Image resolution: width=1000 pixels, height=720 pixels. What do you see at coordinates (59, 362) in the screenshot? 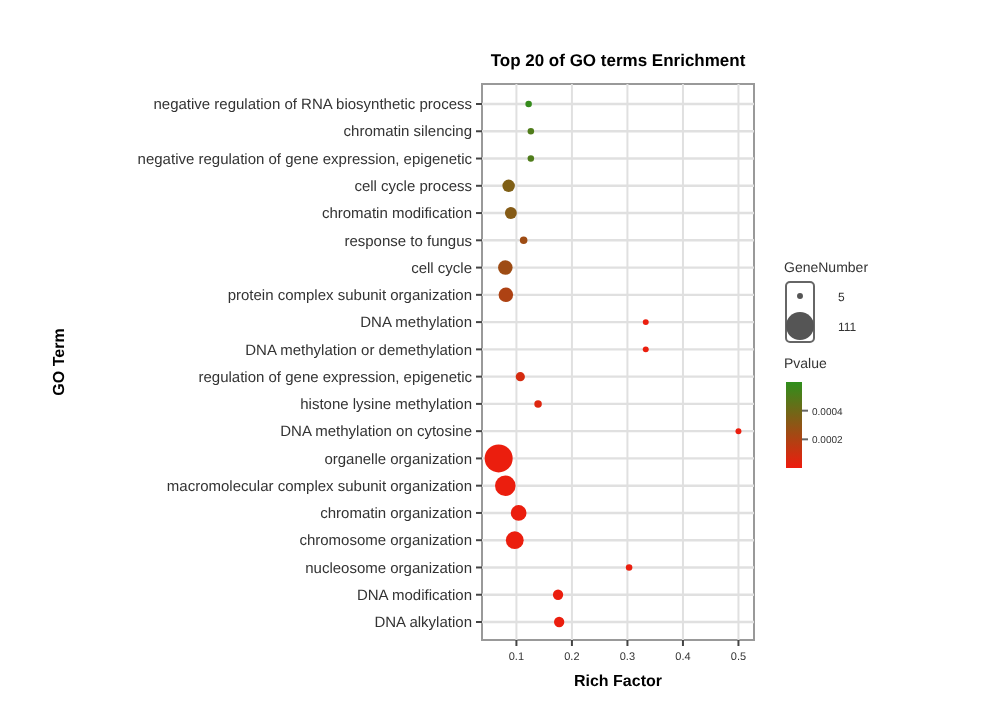
I see `y-axis-title: GO Term` at bounding box center [59, 362].